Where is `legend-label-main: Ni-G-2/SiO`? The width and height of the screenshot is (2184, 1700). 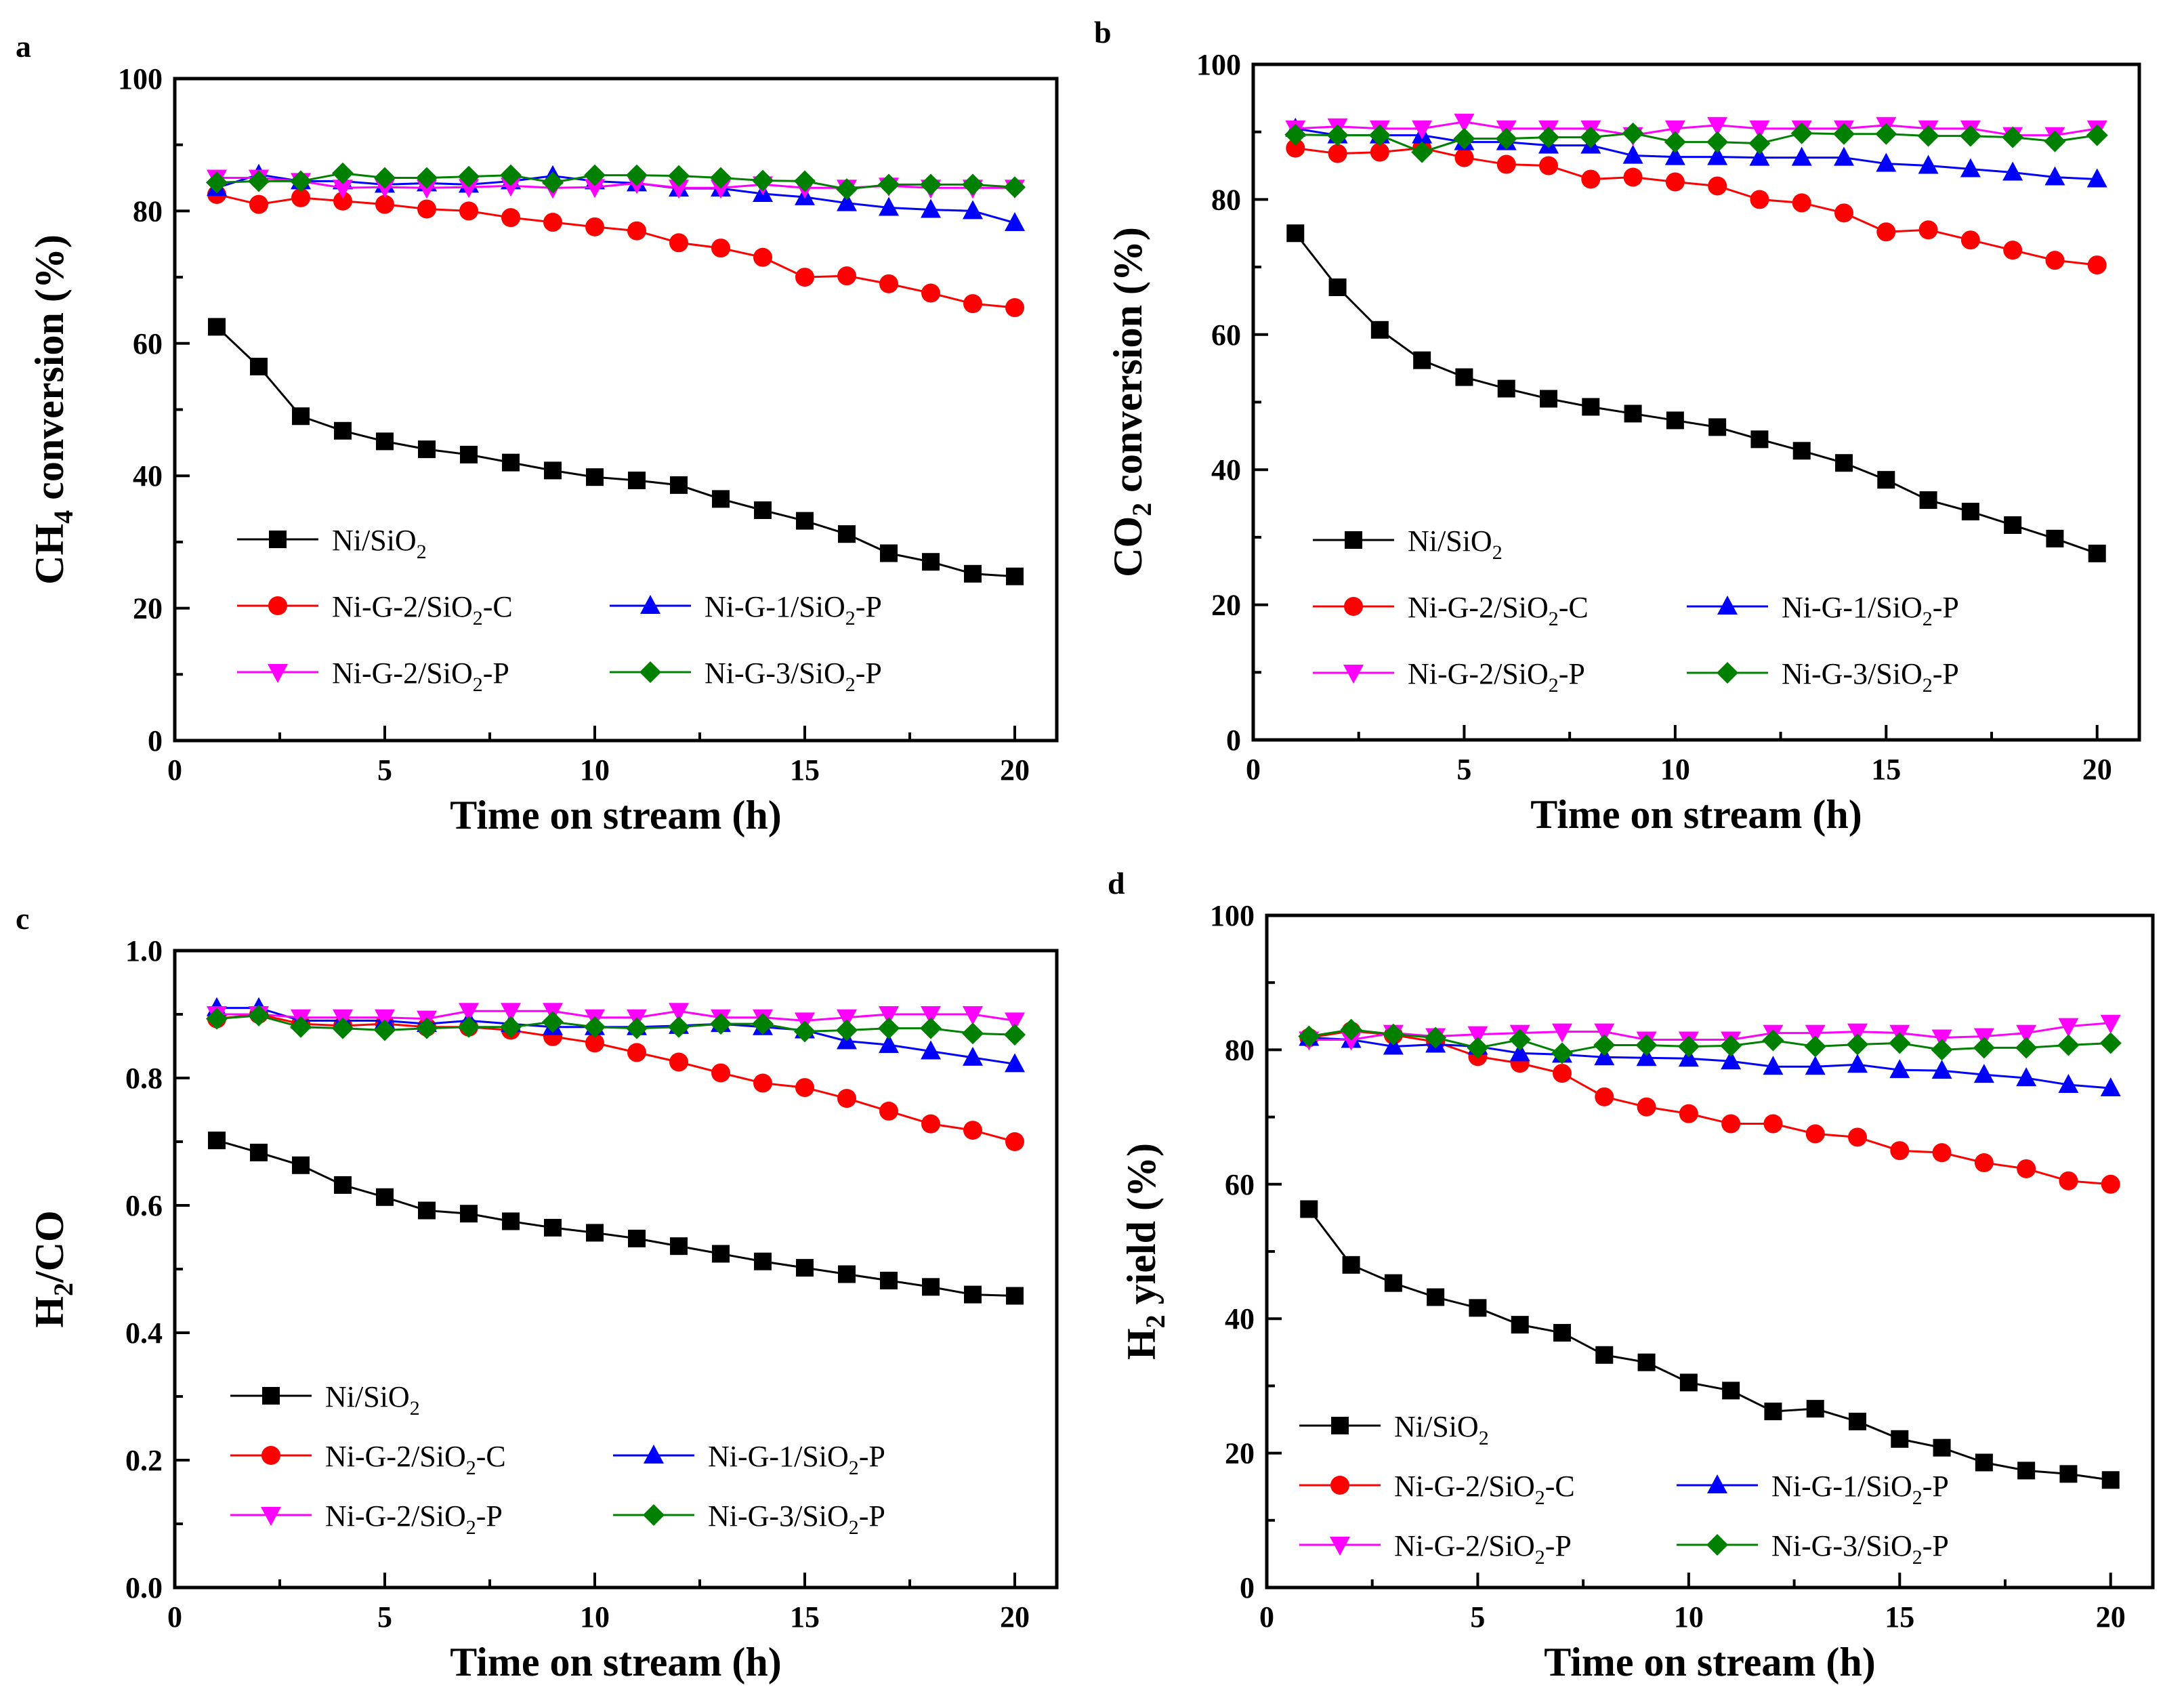
legend-label-main: Ni-G-2/SiO is located at coordinates (395, 1516).